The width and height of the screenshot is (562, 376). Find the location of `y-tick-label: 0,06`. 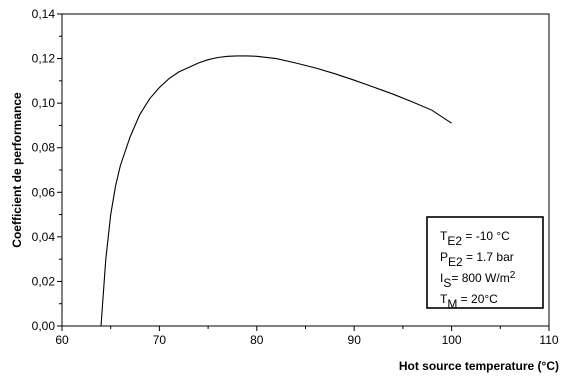

y-tick-label: 0,06 is located at coordinates (44, 192).